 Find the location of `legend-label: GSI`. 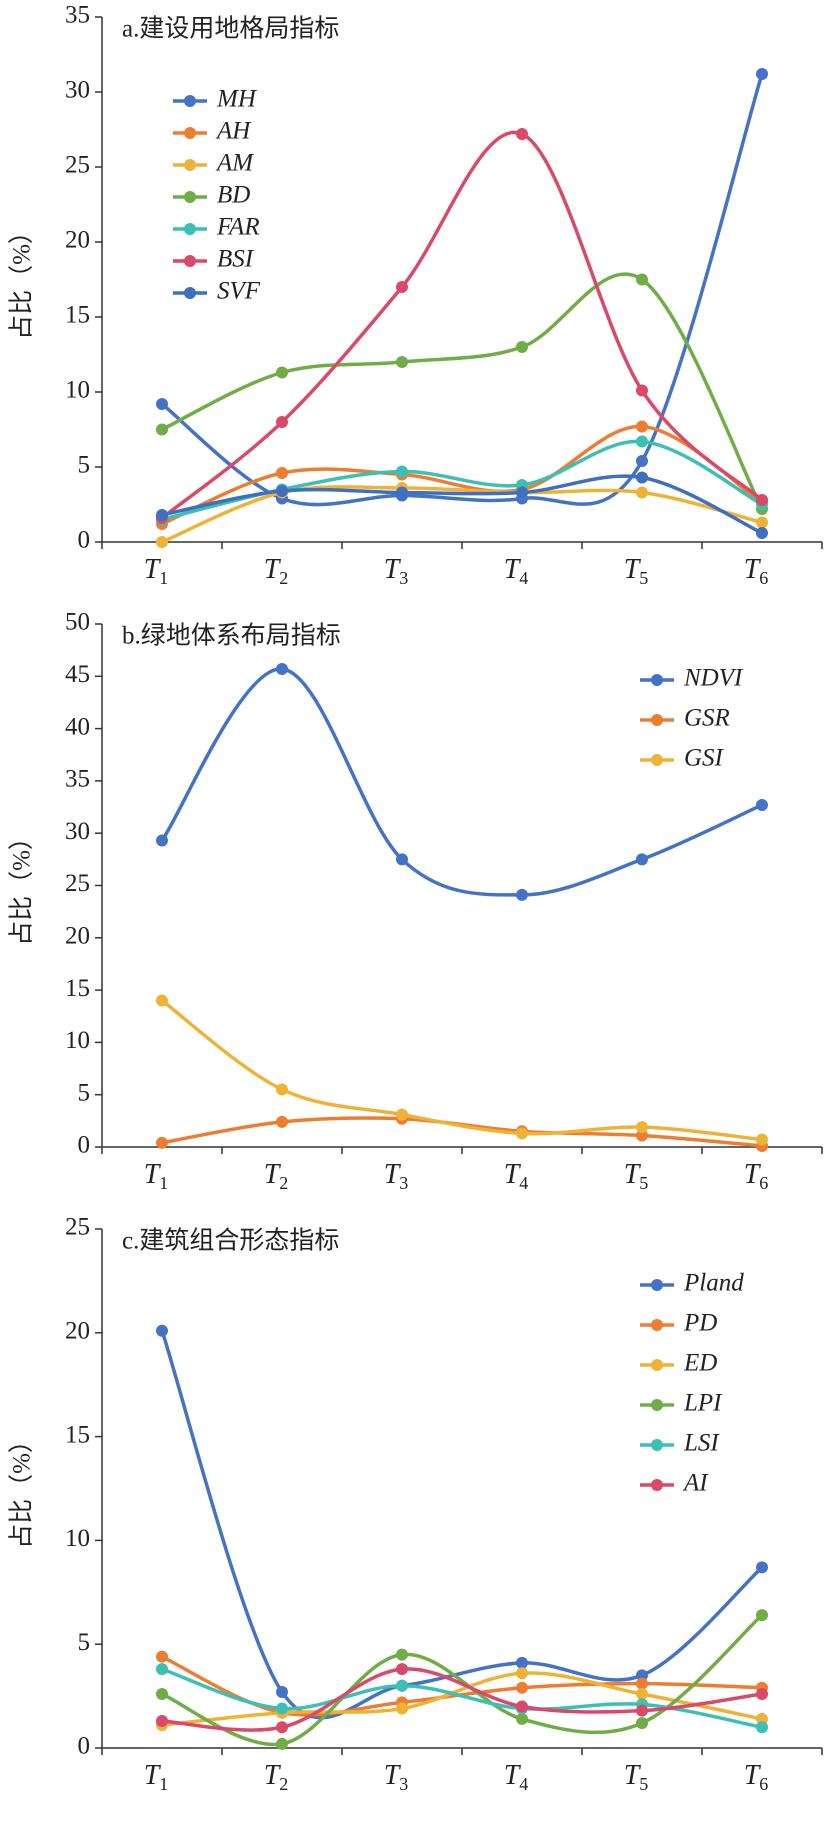

legend-label: GSI is located at coordinates (704, 758).